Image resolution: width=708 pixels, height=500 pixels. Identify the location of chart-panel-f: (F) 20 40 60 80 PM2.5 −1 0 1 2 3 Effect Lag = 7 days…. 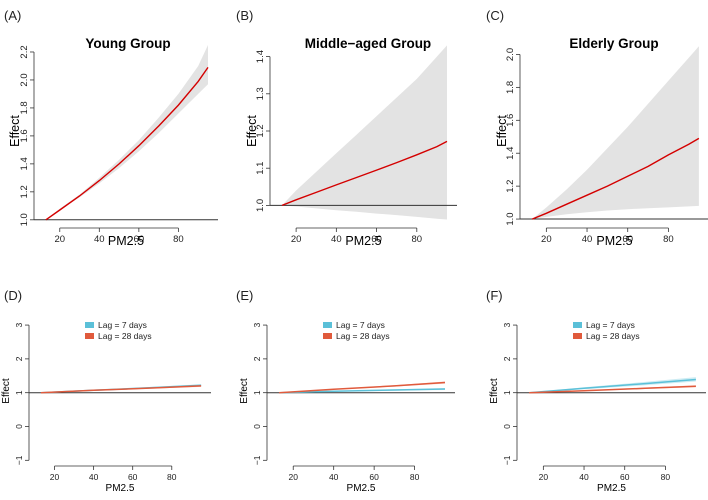
(596, 391).